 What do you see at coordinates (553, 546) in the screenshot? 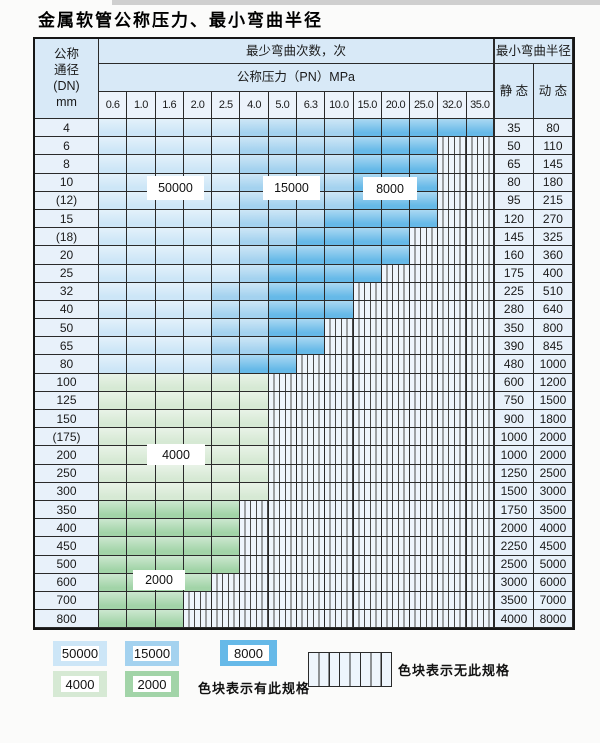
I see `dynamic-value-cell: 4500` at bounding box center [553, 546].